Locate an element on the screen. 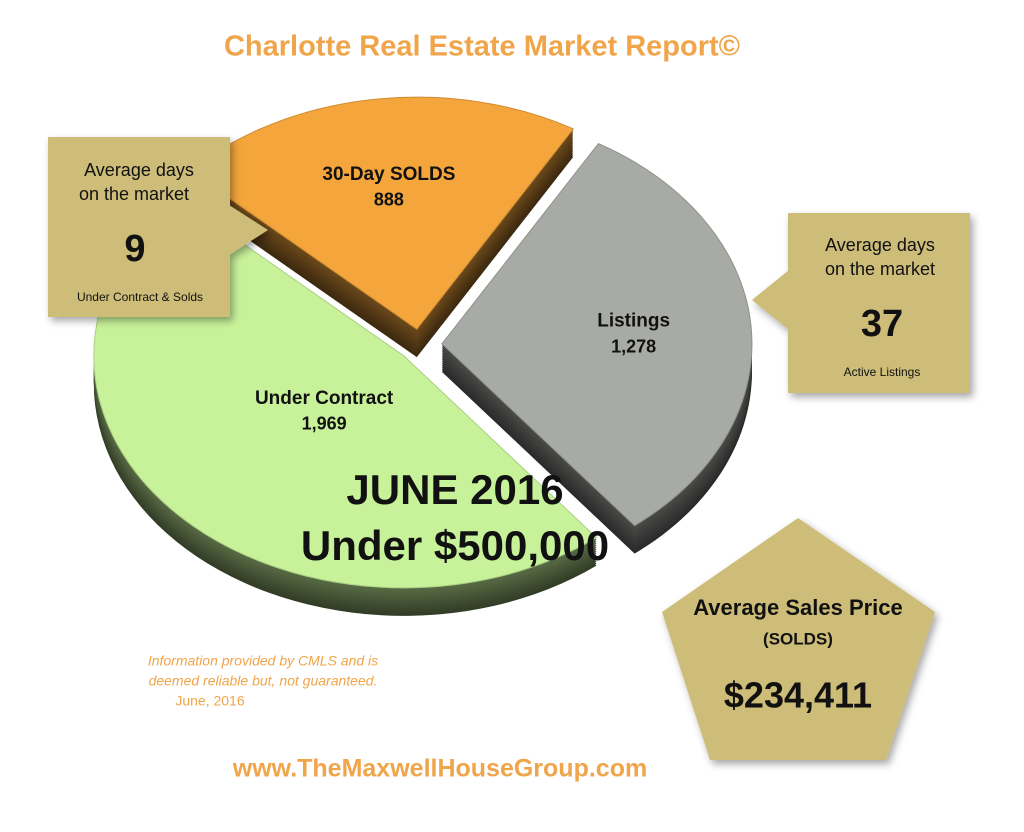  slice-value: 1,969 is located at coordinates (324, 424).